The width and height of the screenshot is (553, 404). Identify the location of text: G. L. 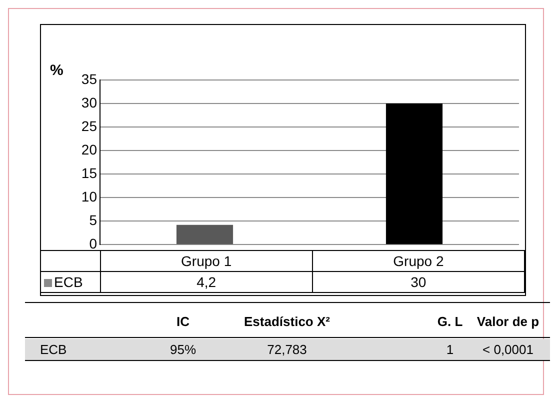
(450, 321).